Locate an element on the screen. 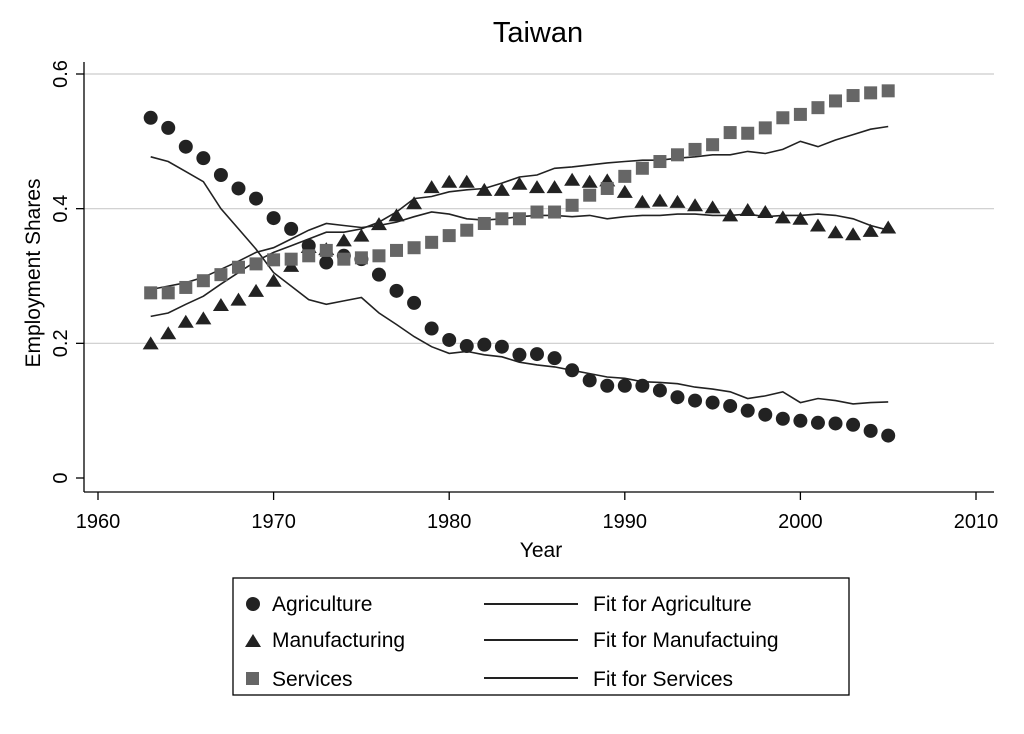 The width and height of the screenshot is (1024, 734). y-tick-label: 0.6 is located at coordinates (61, 74).